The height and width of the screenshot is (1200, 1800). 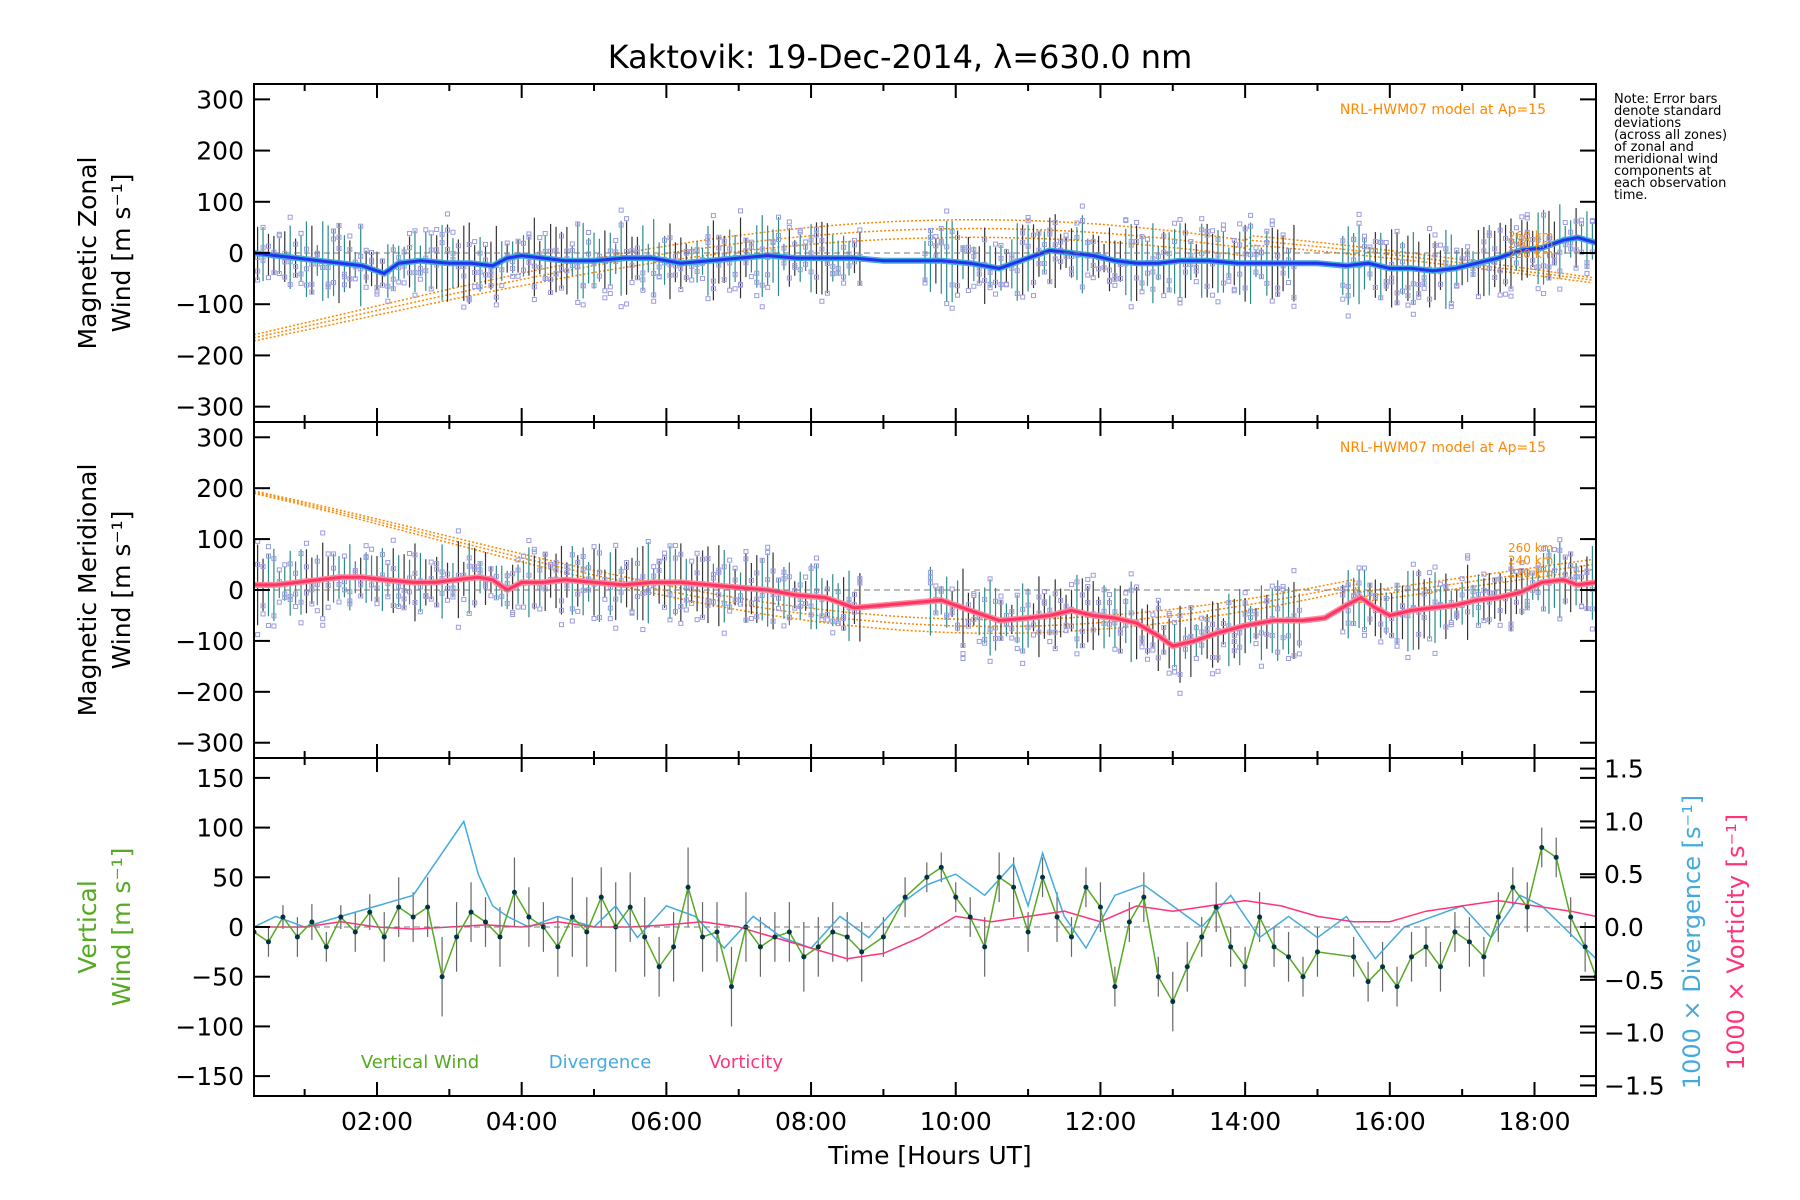 What do you see at coordinates (925, 256) in the screenshot?
I see `wind-series-line` at bounding box center [925, 256].